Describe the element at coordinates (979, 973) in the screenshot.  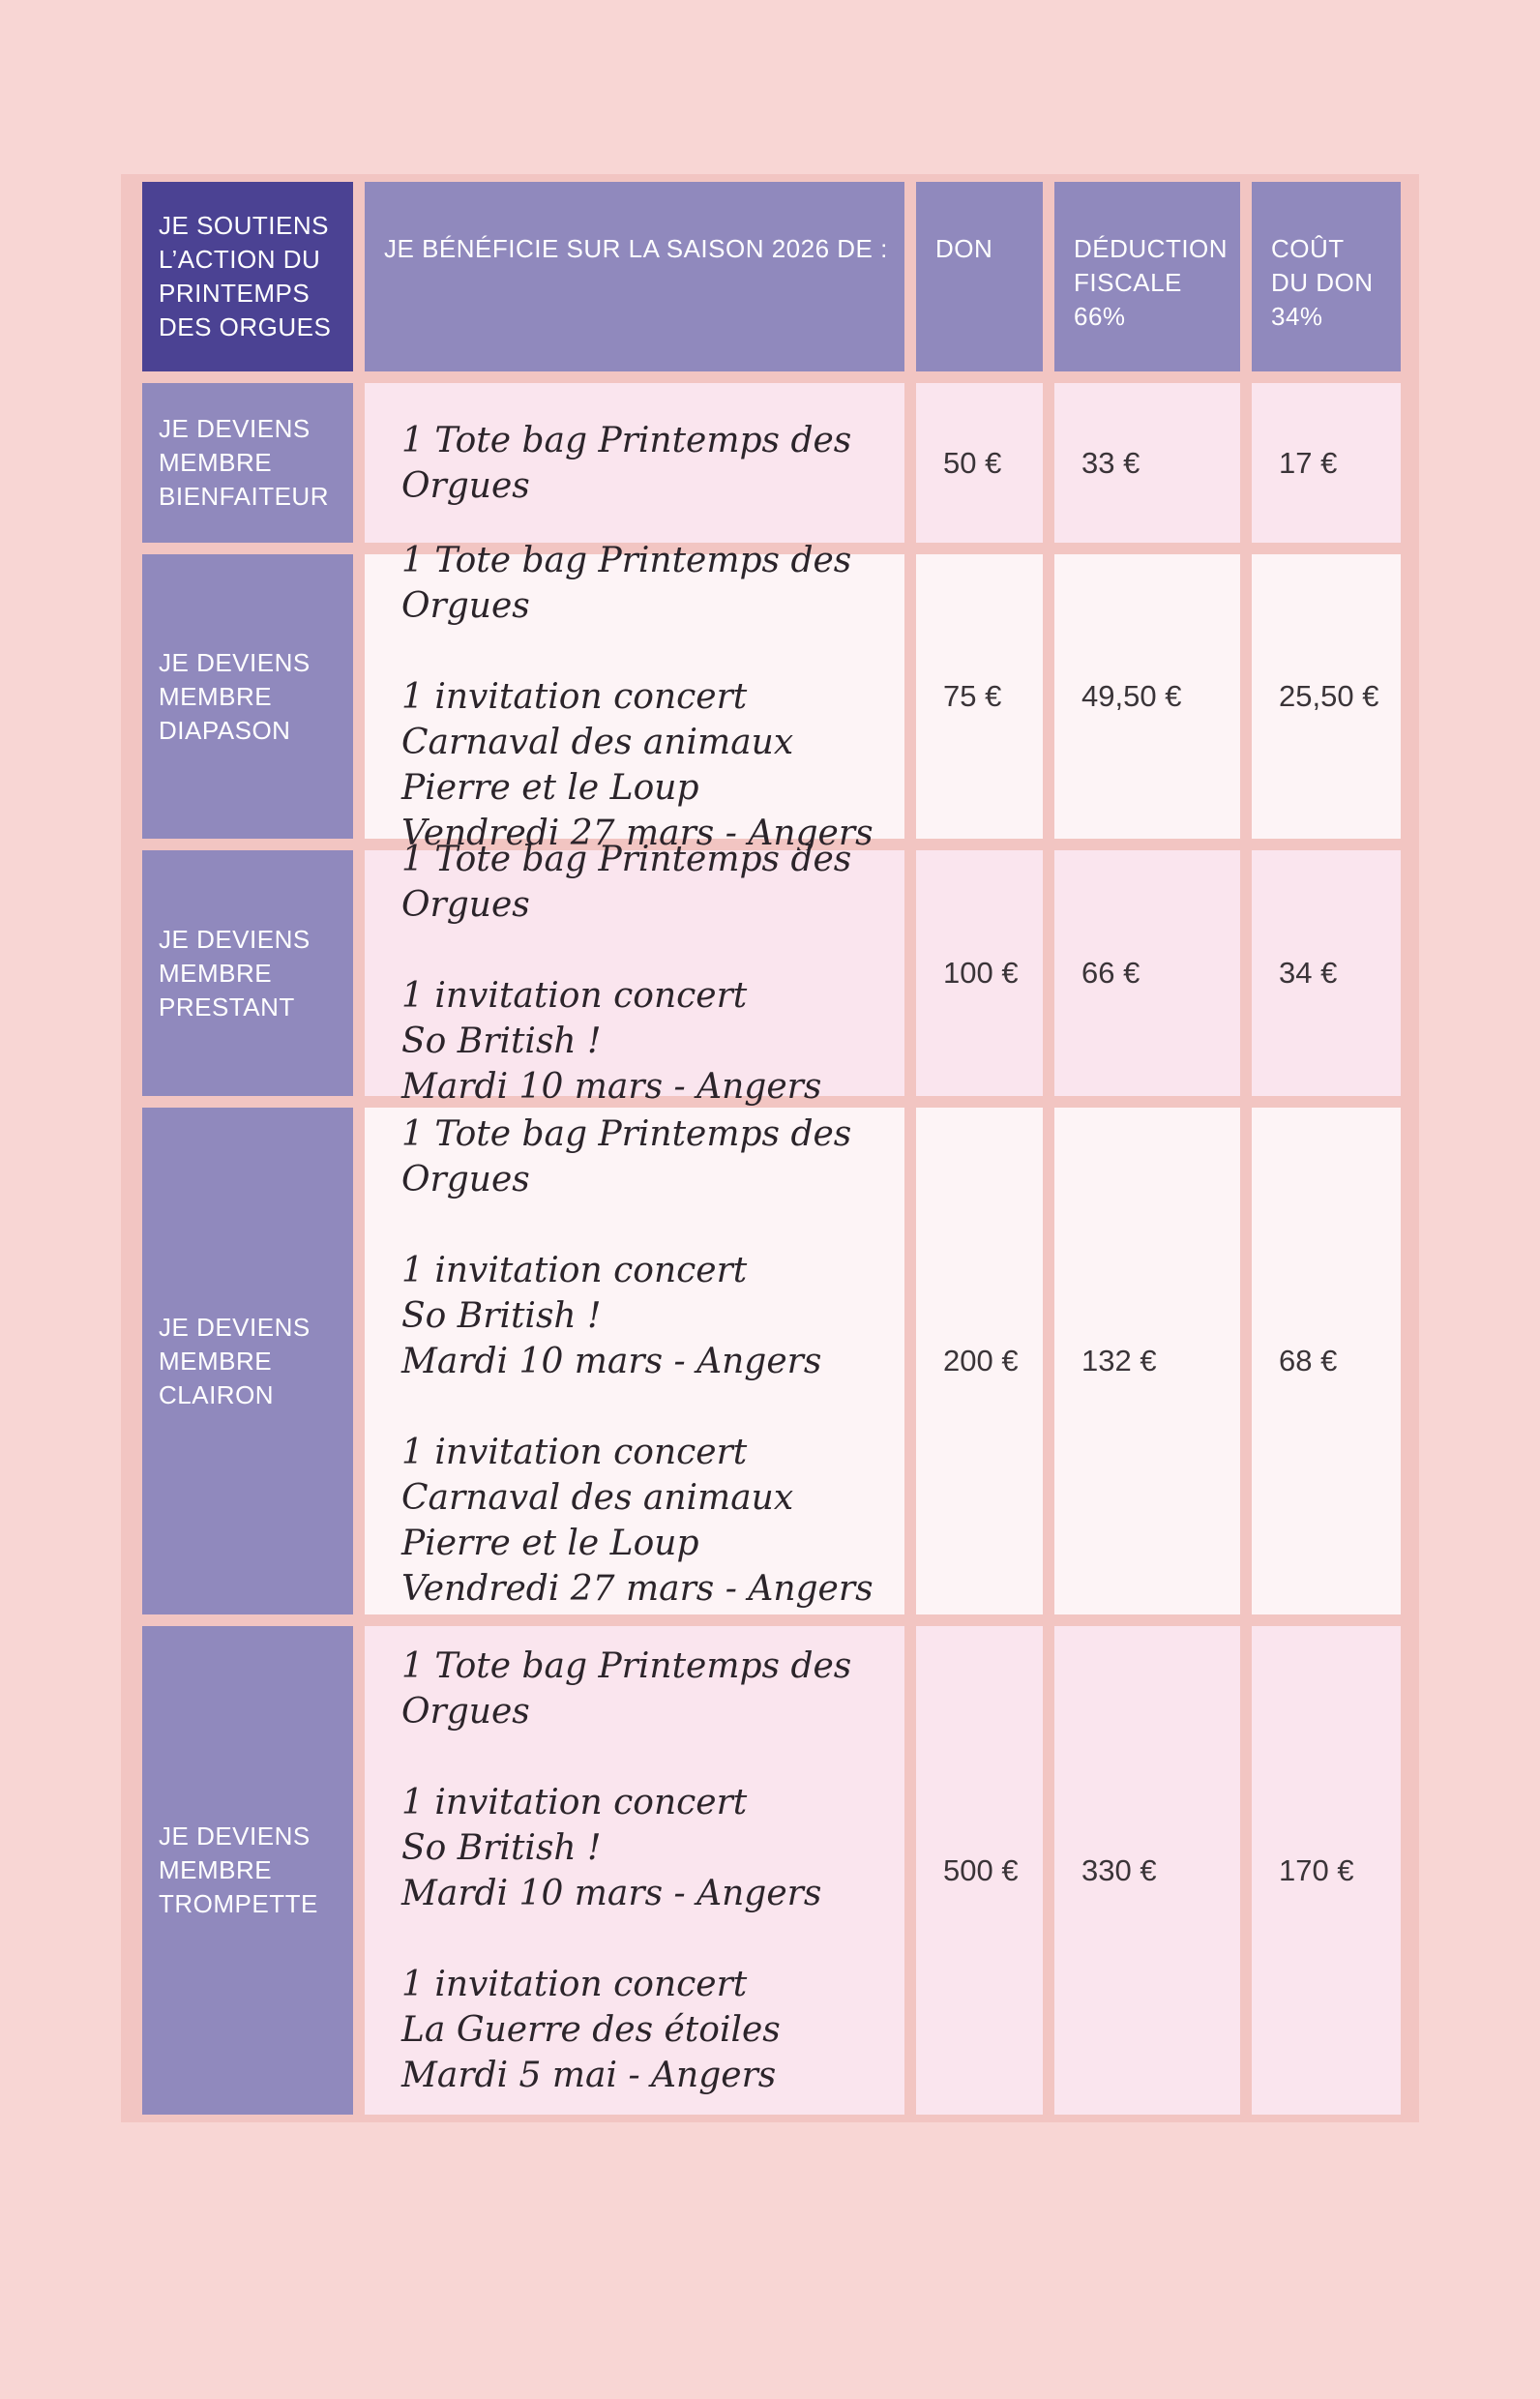
I see `row-don-prestant: 100 €` at that location.